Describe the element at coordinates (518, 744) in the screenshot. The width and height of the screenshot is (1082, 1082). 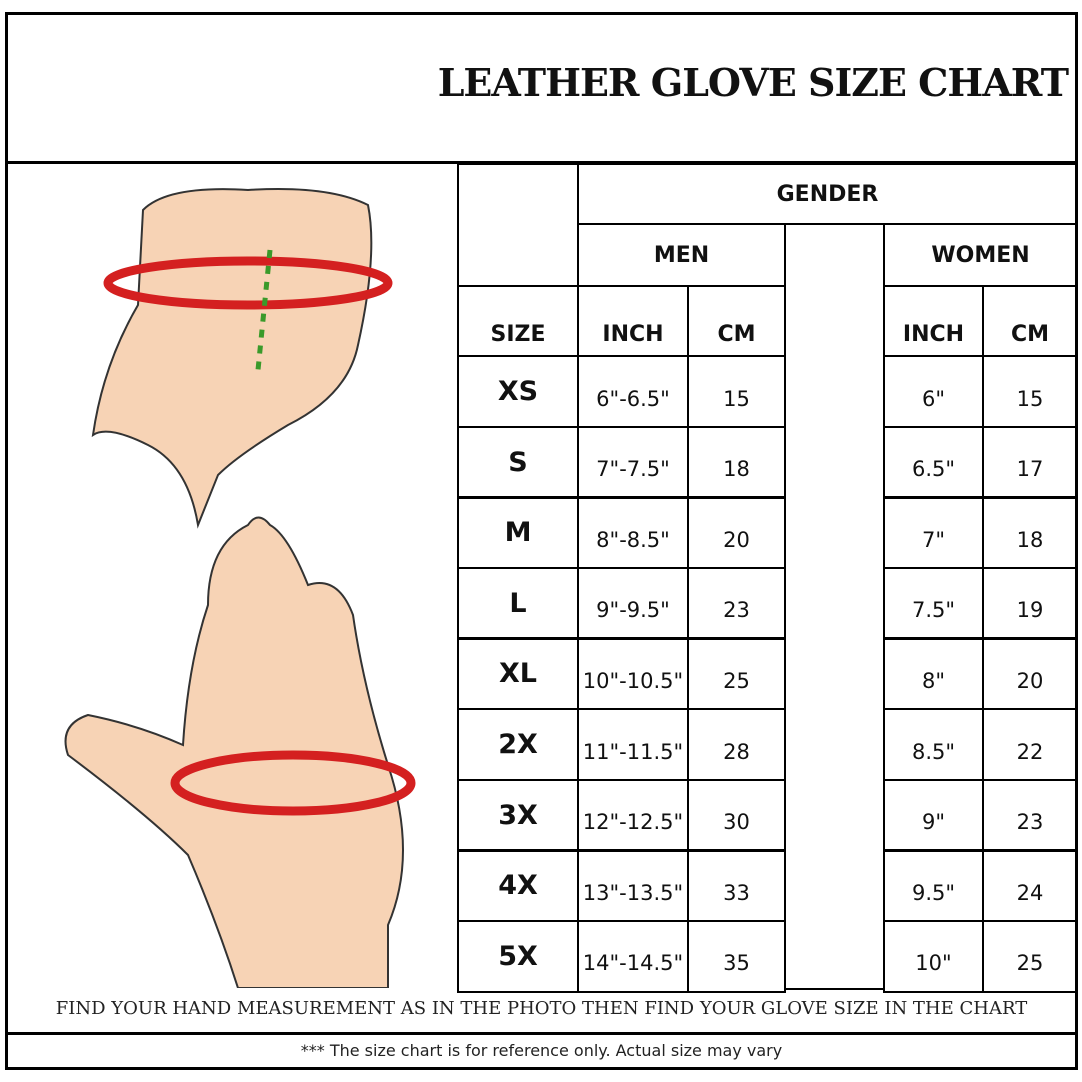
I see `cell-size: 2X` at that location.